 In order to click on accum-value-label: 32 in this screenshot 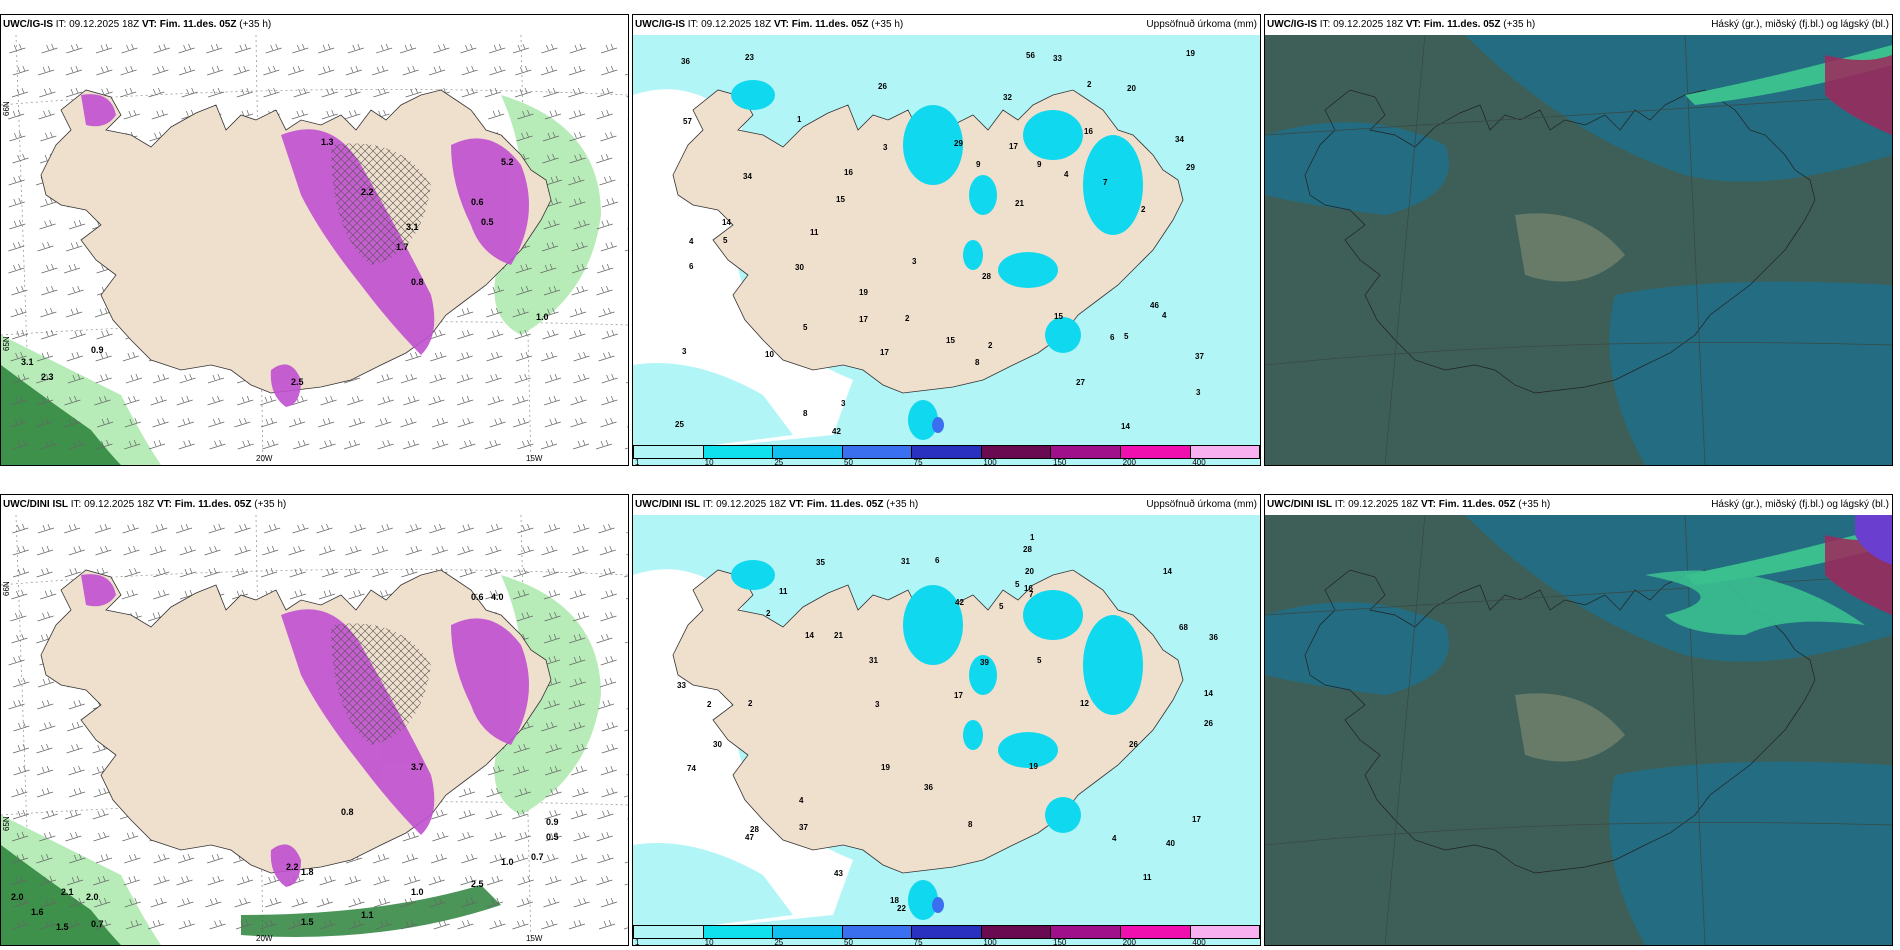, I will do `click(1007, 97)`.